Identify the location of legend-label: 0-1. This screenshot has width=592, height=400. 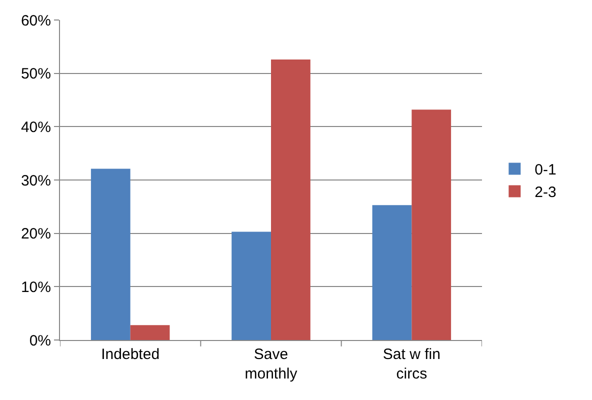
(545, 170).